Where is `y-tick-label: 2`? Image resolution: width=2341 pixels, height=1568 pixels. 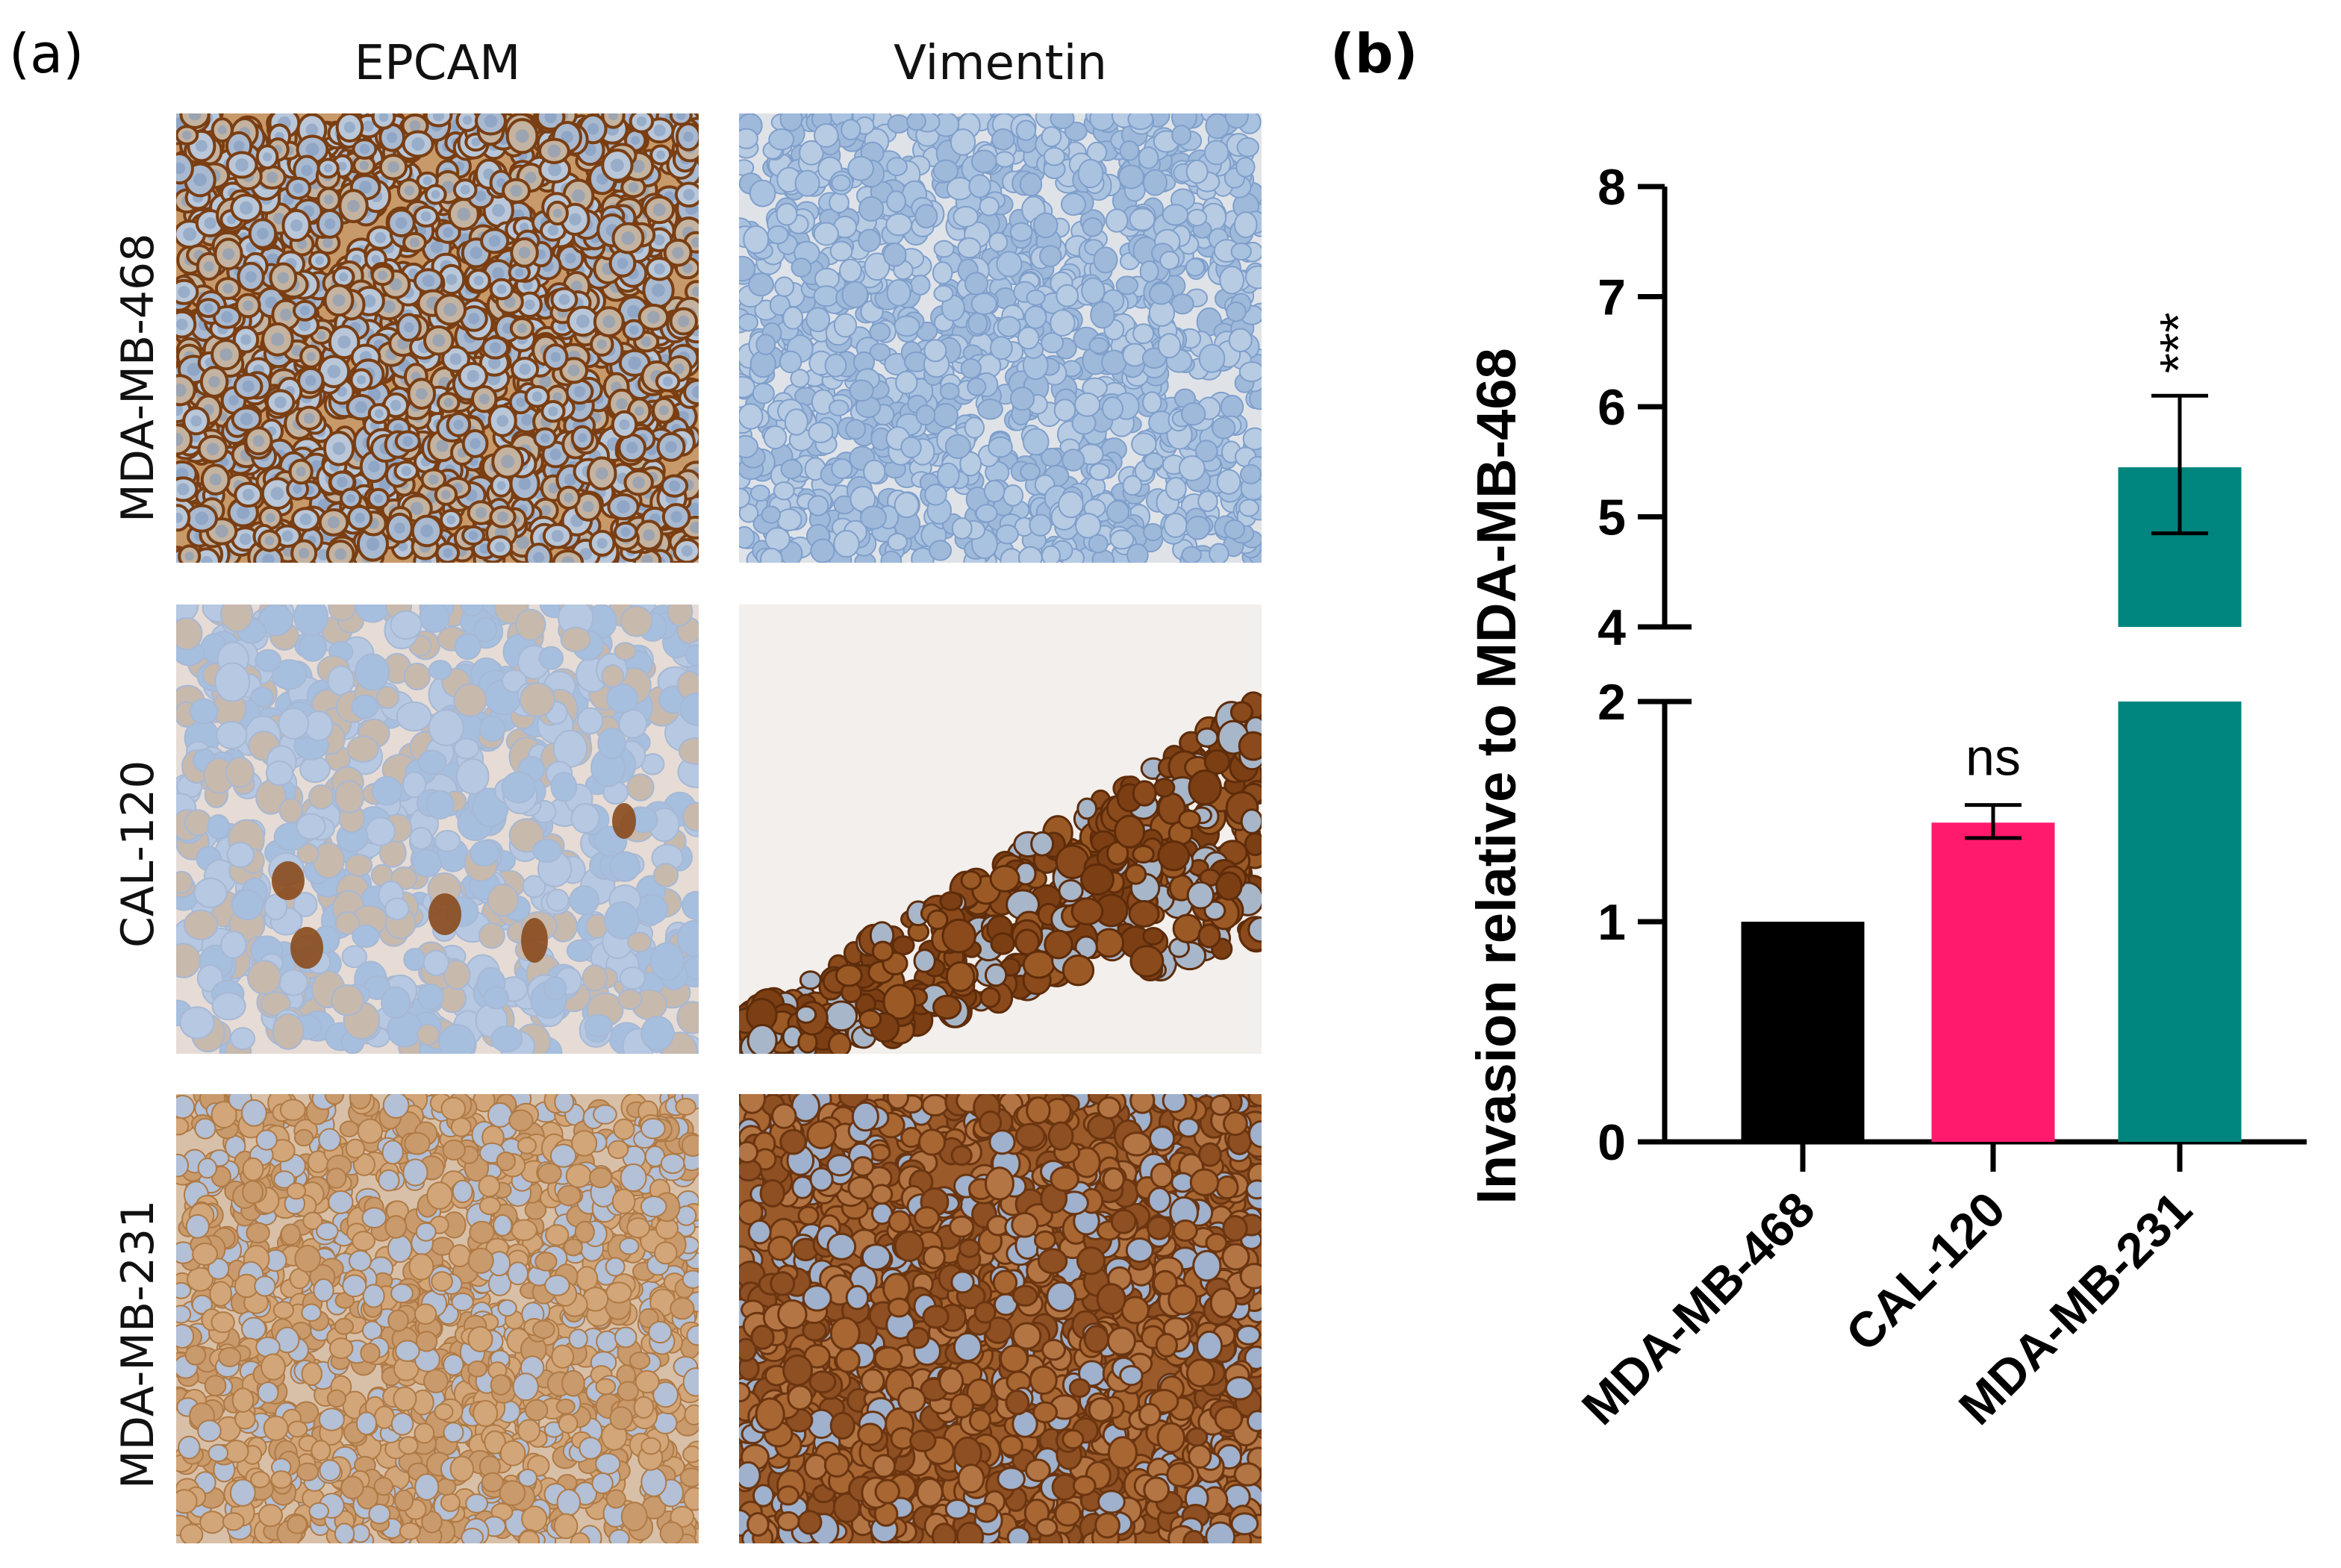
y-tick-label: 2 is located at coordinates (1612, 702).